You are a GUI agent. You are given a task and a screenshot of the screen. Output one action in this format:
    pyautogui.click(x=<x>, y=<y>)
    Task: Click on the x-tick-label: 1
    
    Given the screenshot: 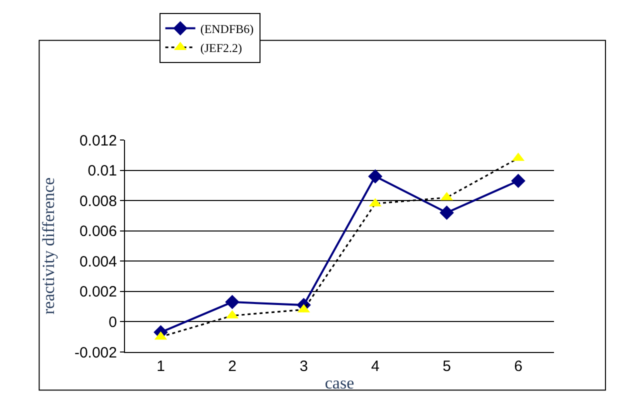 What is the action you would take?
    pyautogui.click(x=160, y=366)
    